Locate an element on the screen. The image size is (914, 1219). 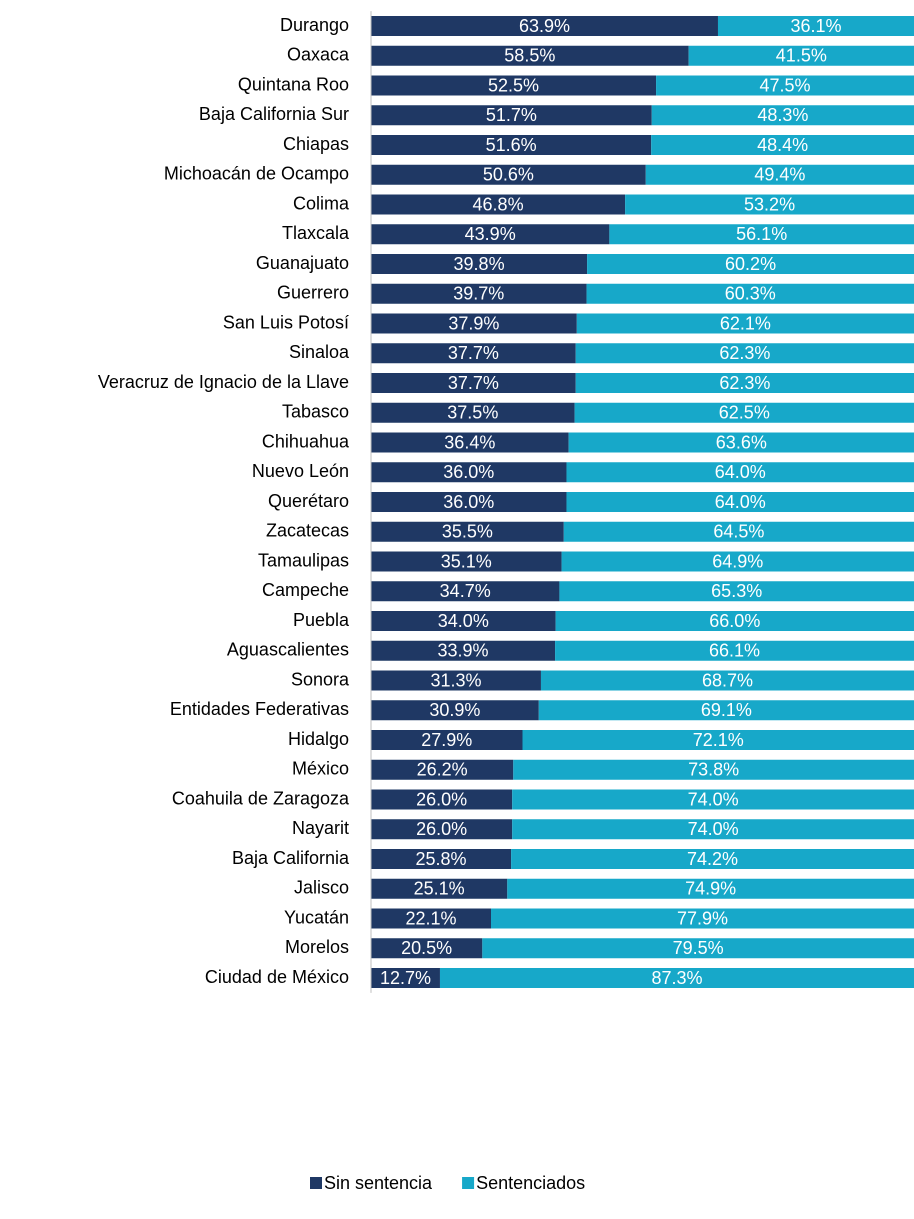
y-tick-label: Nuevo León is located at coordinates (300, 471).